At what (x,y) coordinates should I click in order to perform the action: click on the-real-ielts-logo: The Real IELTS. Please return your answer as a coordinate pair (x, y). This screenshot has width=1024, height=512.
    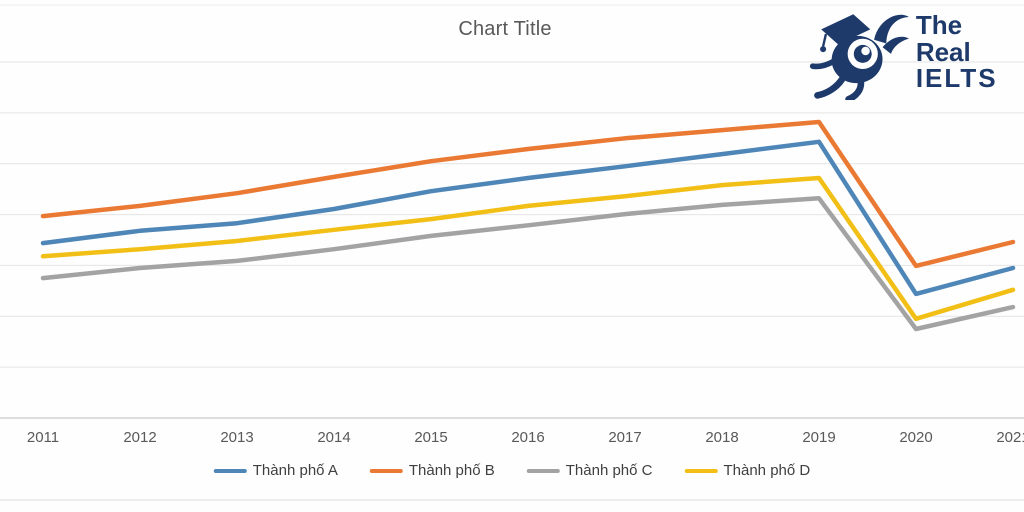
    Looking at the image, I should click on (916, 52).